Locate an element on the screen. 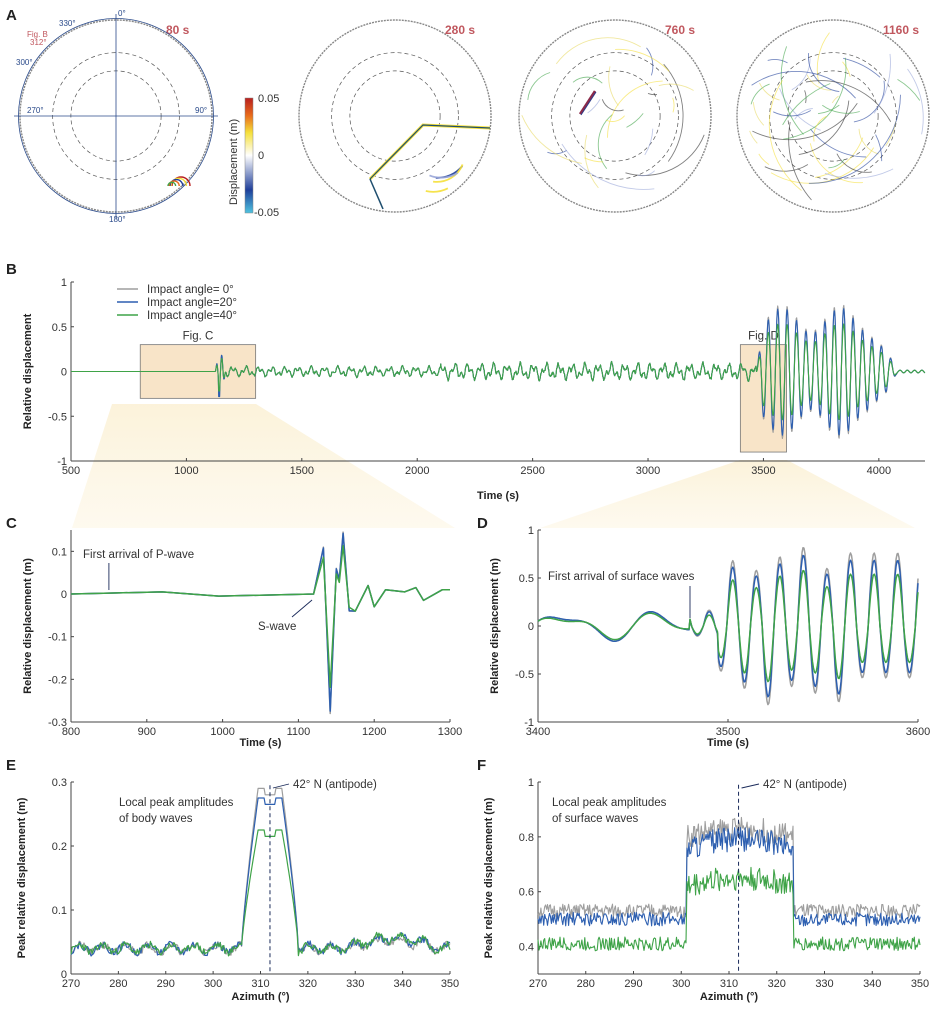  mantle-boundary is located at coordinates (395, 116).